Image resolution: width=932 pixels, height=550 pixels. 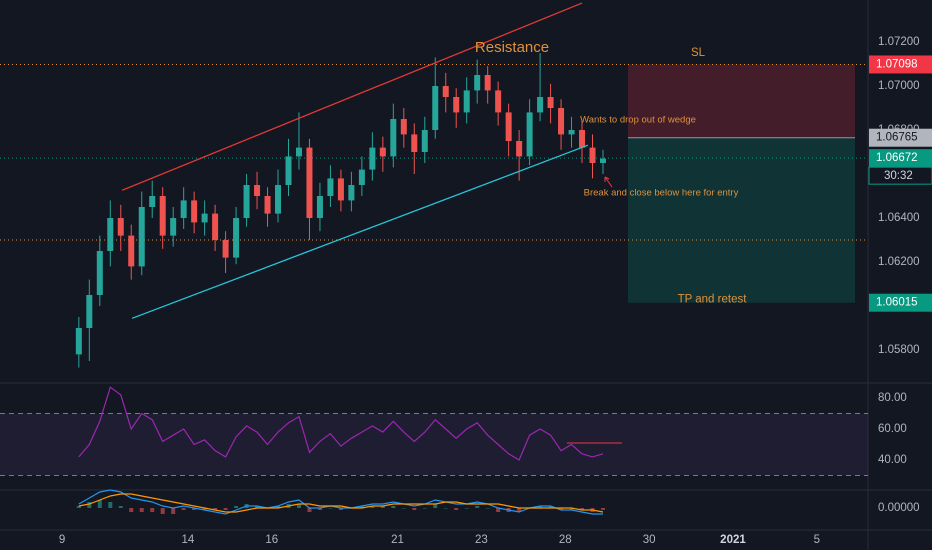 I want to click on x-tick-label: 9, so click(x=62, y=540).